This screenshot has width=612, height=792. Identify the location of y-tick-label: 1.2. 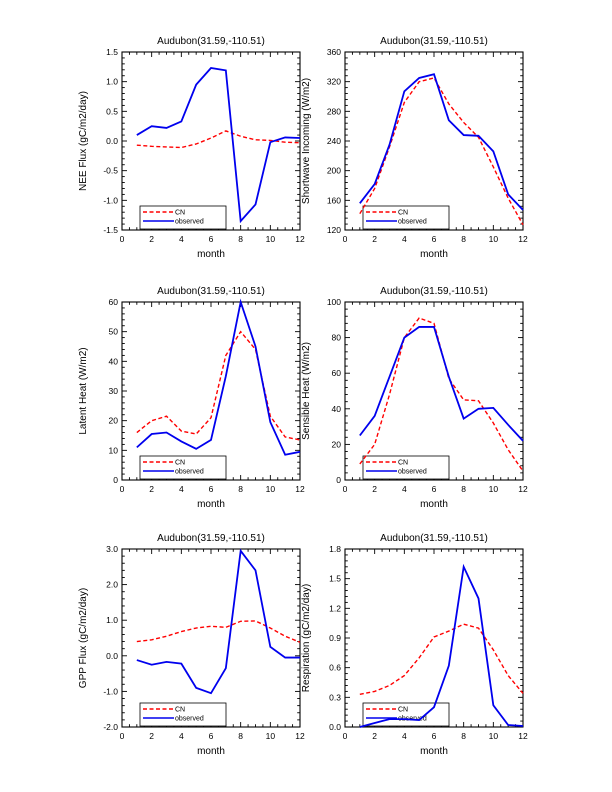
(335, 608).